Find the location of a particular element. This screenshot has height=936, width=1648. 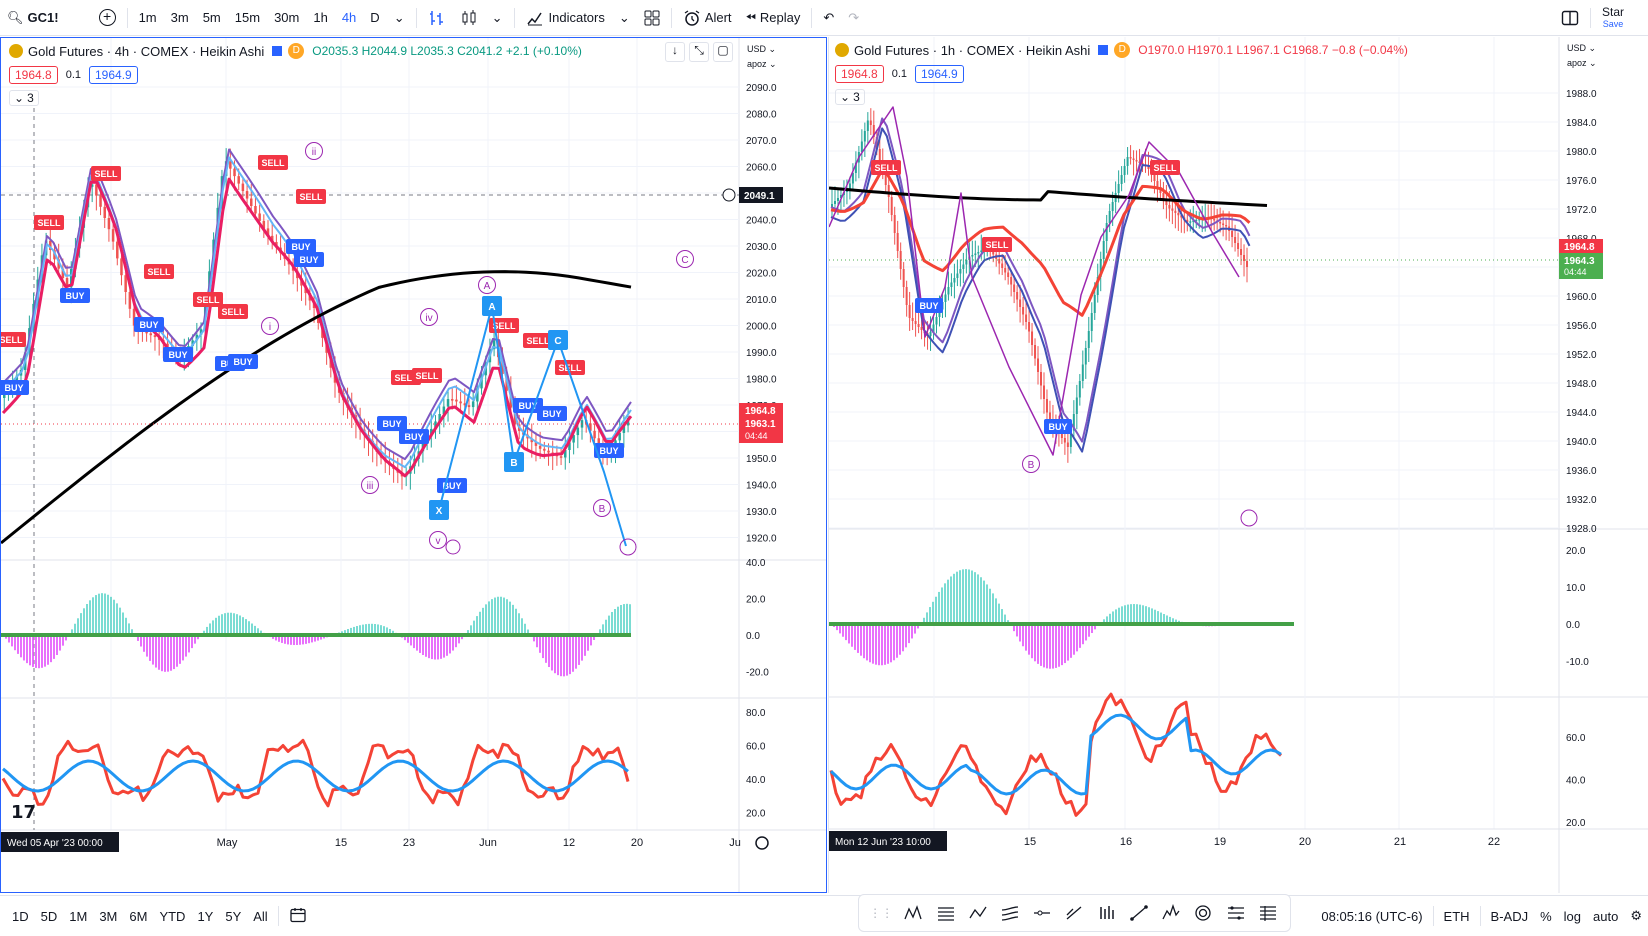

range-3m: 3M is located at coordinates (108, 916).